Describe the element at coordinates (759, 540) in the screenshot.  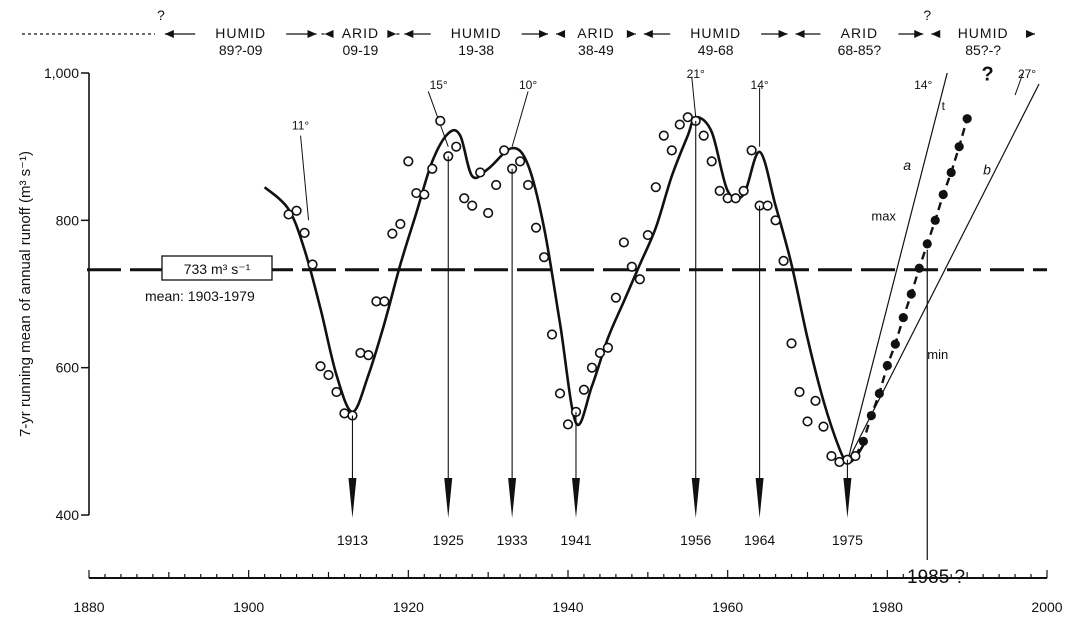
I see `turning-point-label: 1964` at that location.